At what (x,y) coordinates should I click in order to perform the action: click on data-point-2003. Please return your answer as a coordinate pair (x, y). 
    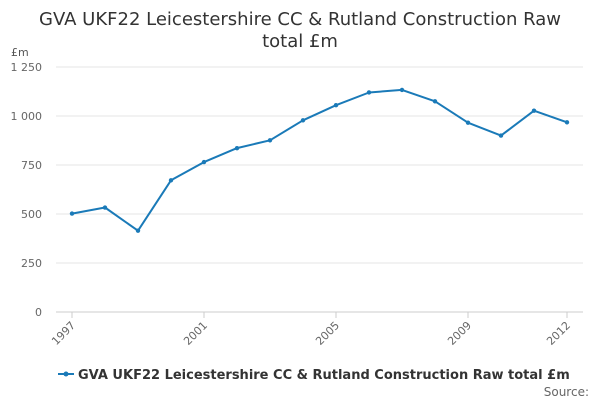
    Looking at the image, I should click on (270, 140).